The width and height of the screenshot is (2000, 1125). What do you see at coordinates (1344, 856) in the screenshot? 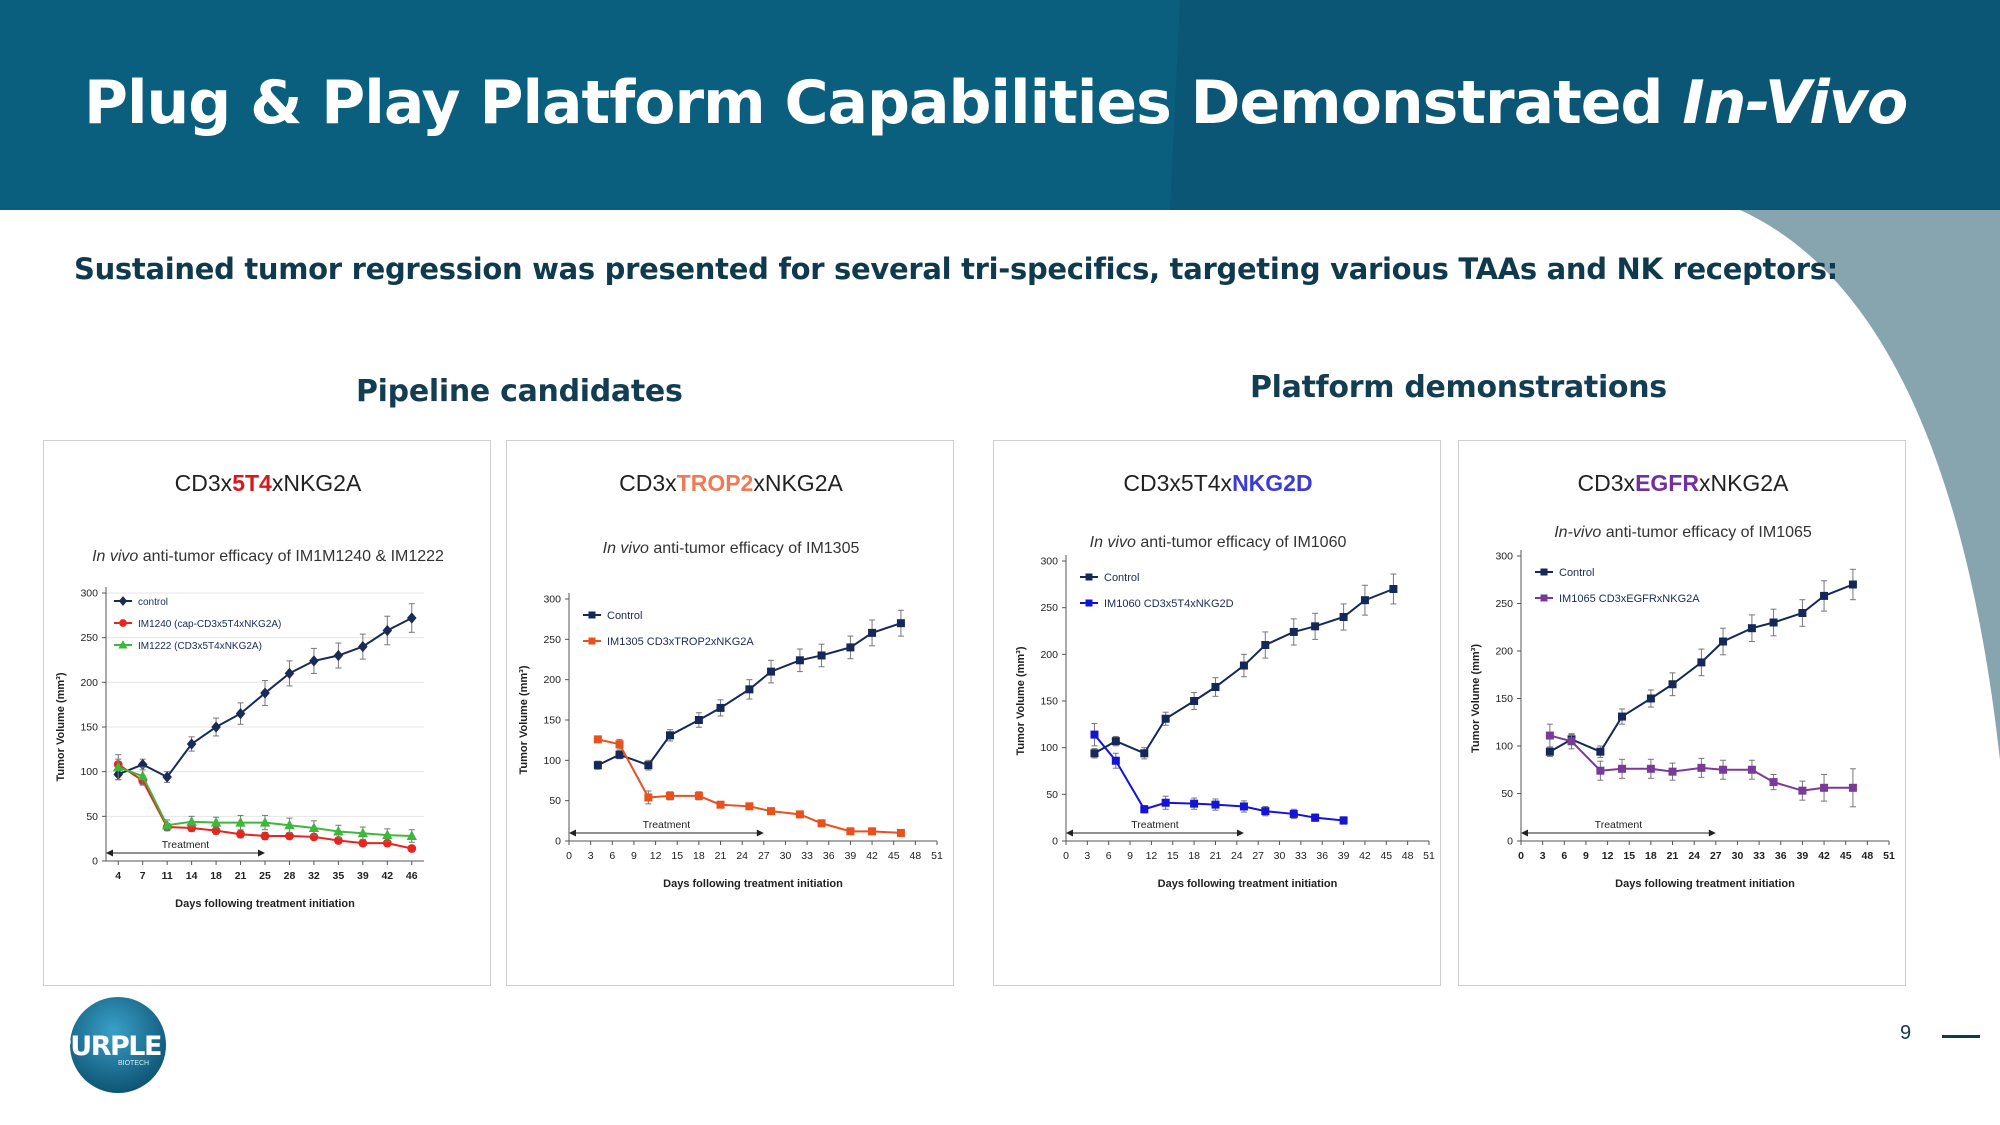
I see `x-tick-label: 39` at bounding box center [1344, 856].